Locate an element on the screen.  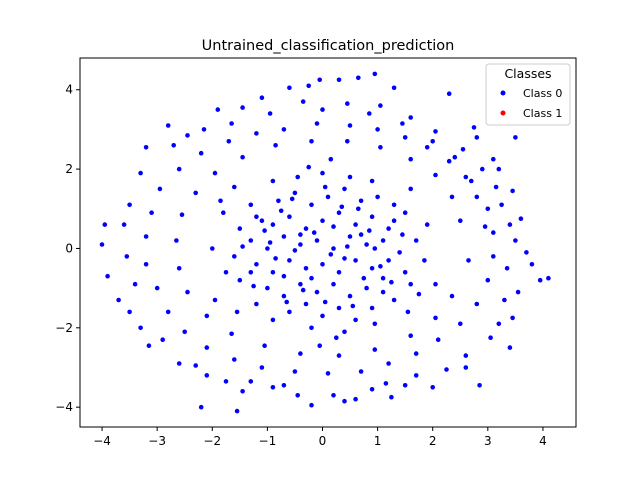
chart-title: Untrained_classification_prediction is located at coordinates (328, 46).